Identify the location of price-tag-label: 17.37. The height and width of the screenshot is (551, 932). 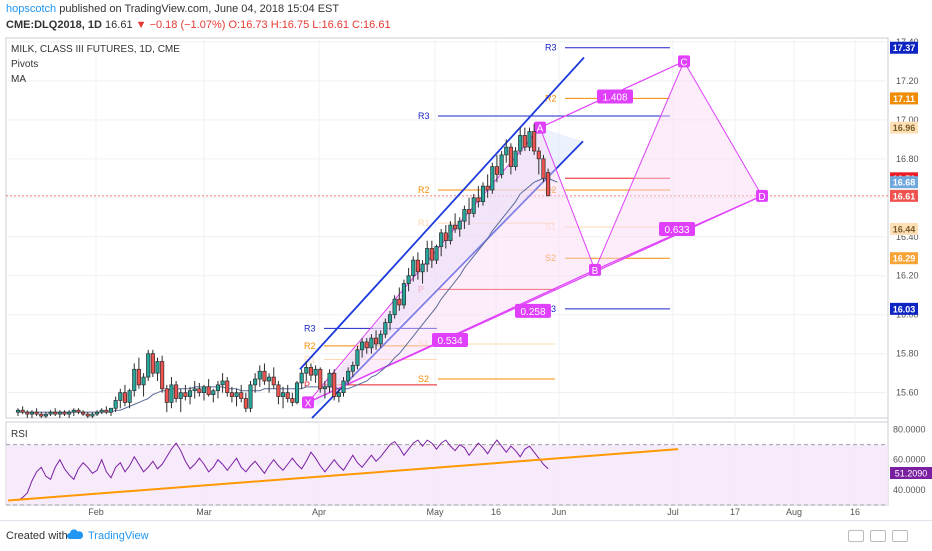
(904, 48).